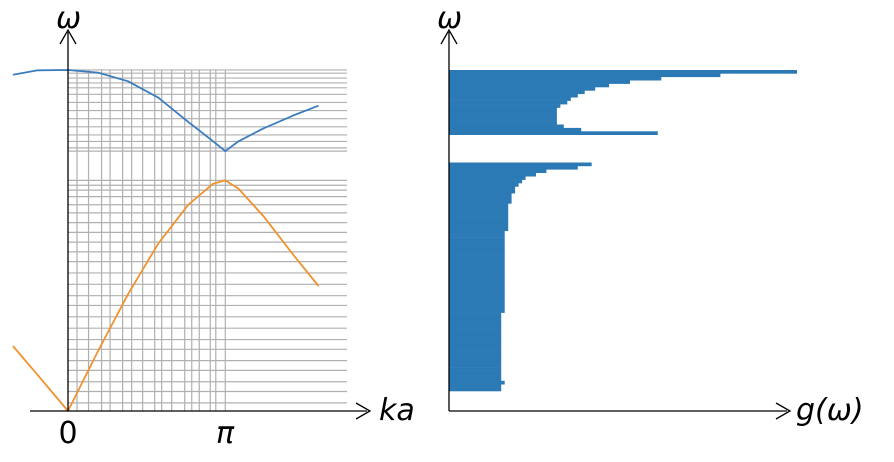 The width and height of the screenshot is (894, 462). I want to click on y-axis-label: ω, so click(68, 18).